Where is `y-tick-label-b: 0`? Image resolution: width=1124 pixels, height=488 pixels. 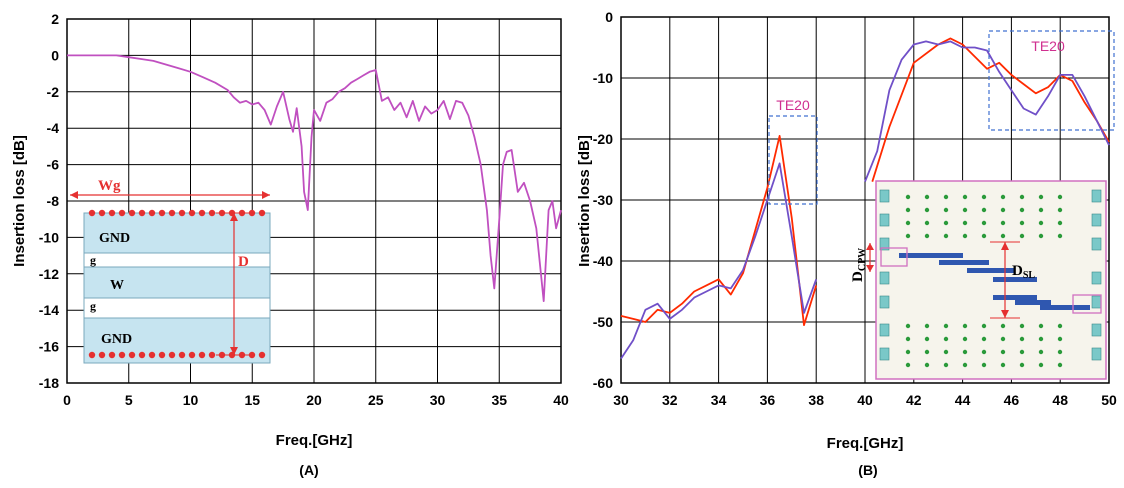 y-tick-label-b: 0 is located at coordinates (609, 17).